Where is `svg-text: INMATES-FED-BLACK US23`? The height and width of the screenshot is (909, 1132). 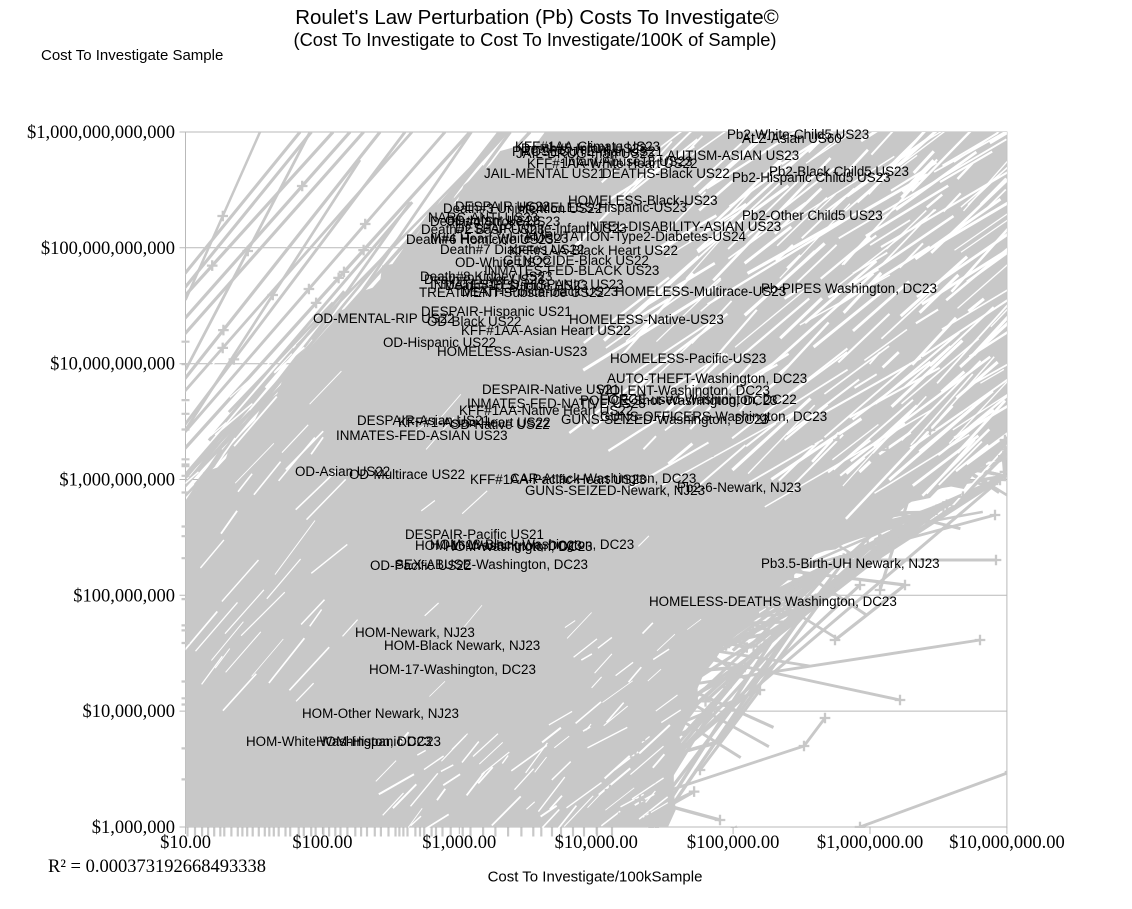
svg-text: INMATES-FED-BLACK US23 is located at coordinates (571, 270).